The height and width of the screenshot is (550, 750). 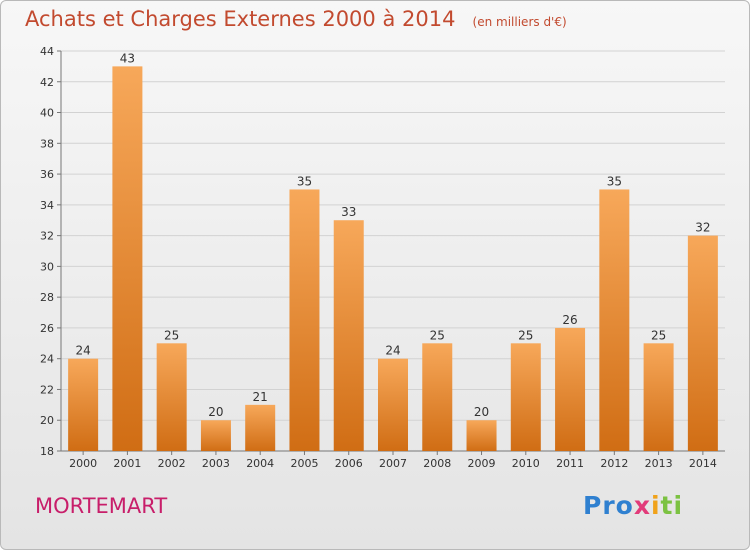 What do you see at coordinates (614, 463) in the screenshot?
I see `x-tick-label: 2012` at bounding box center [614, 463].